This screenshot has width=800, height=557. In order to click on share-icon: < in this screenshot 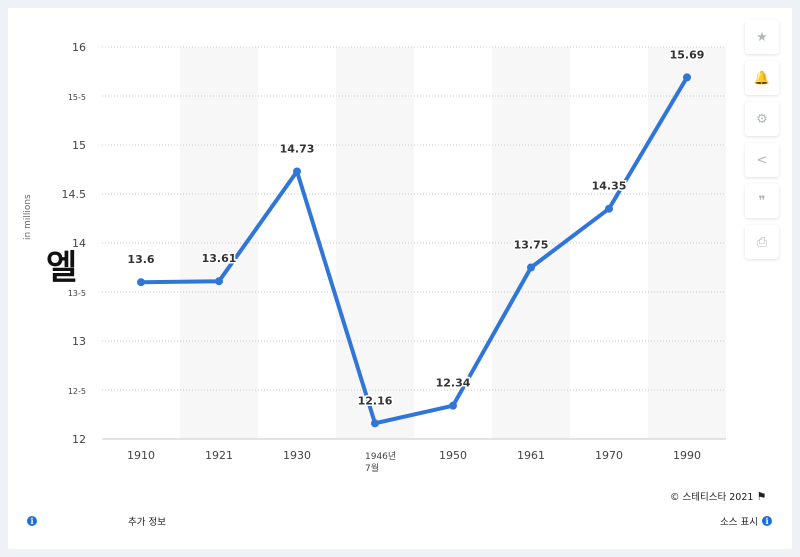, I will do `click(762, 160)`.